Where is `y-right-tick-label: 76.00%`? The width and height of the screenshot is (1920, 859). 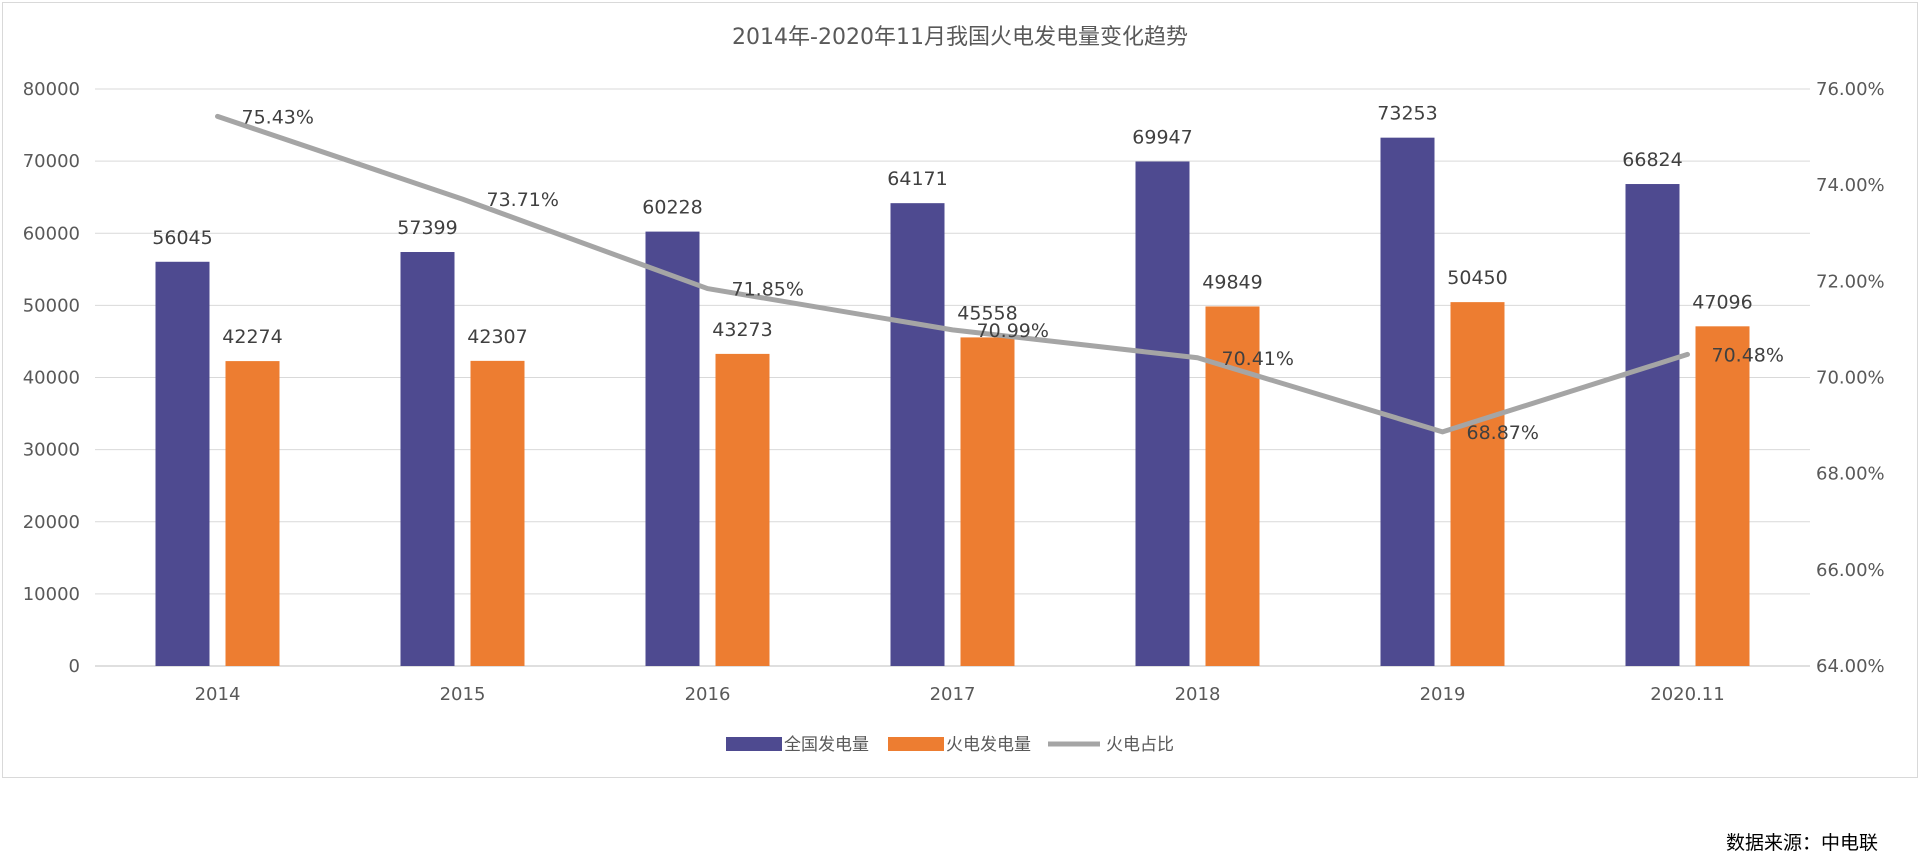 y-right-tick-label: 76.00% is located at coordinates (1850, 89).